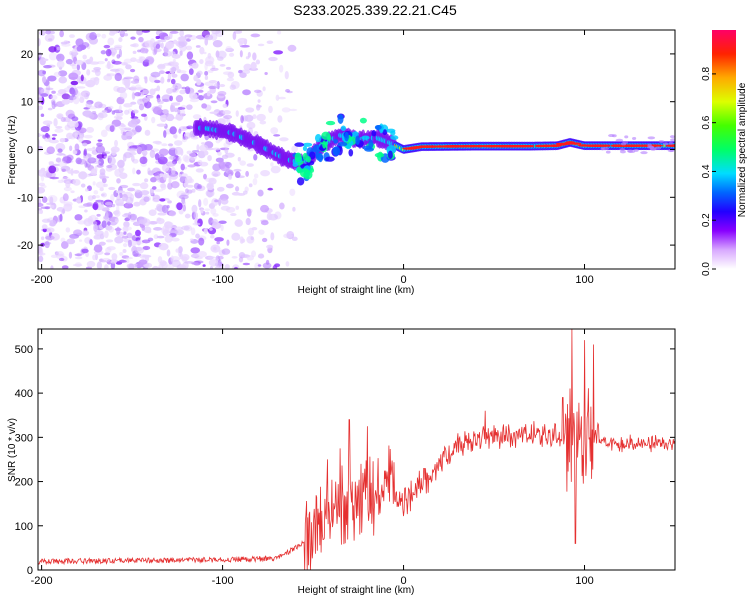 The width and height of the screenshot is (750, 600). What do you see at coordinates (30, 571) in the screenshot?
I see `bottom-y-tick-label: 0` at bounding box center [30, 571].